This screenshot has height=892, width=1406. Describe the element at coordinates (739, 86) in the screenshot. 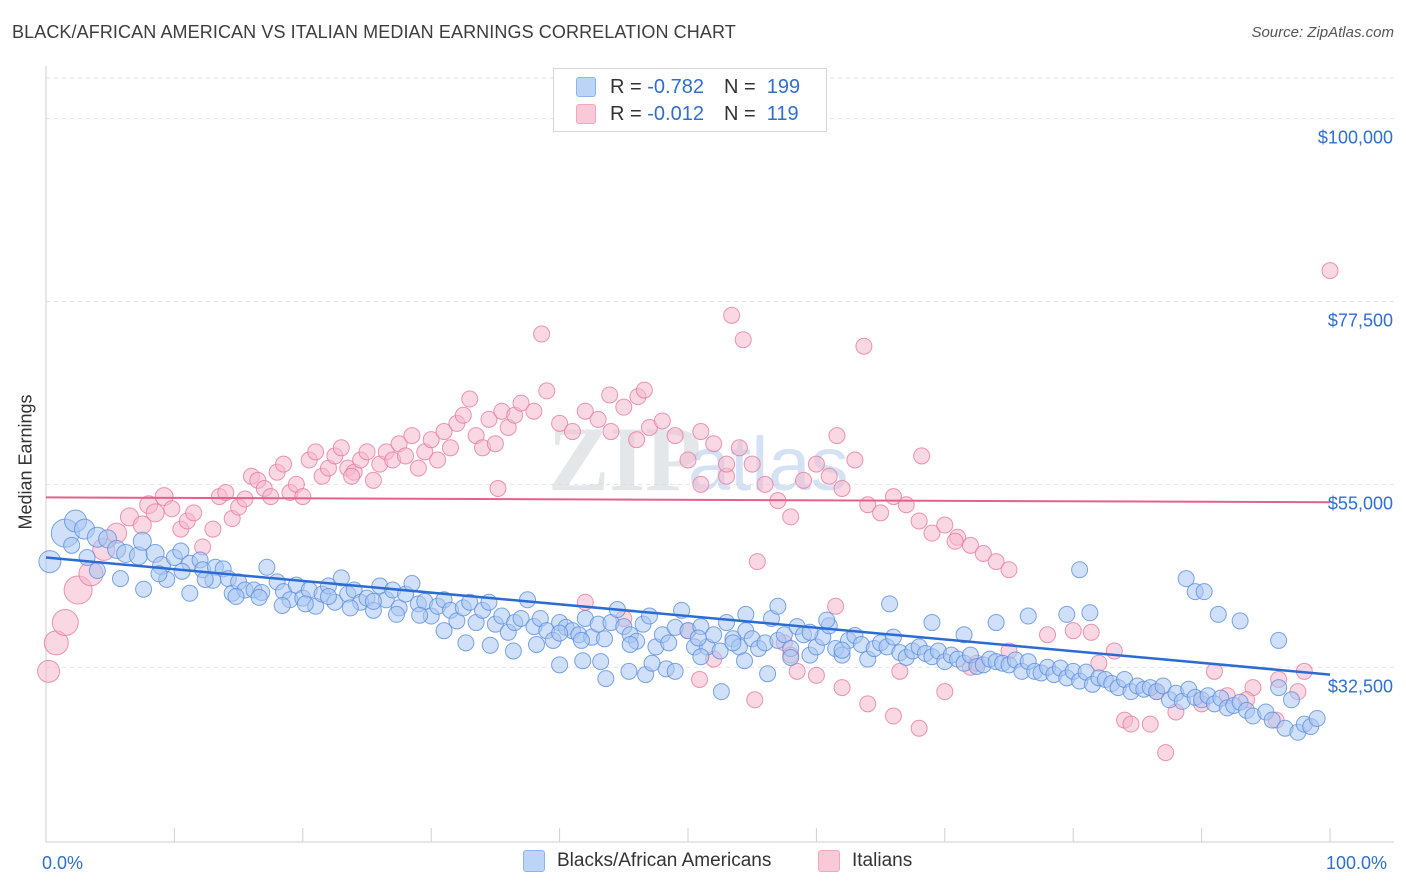

I see `n-label: N =` at that location.